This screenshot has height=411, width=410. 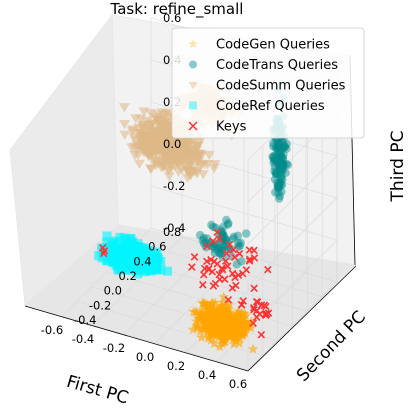 What do you see at coordinates (193, 105) in the screenshot?
I see `legend-marker` at bounding box center [193, 105].